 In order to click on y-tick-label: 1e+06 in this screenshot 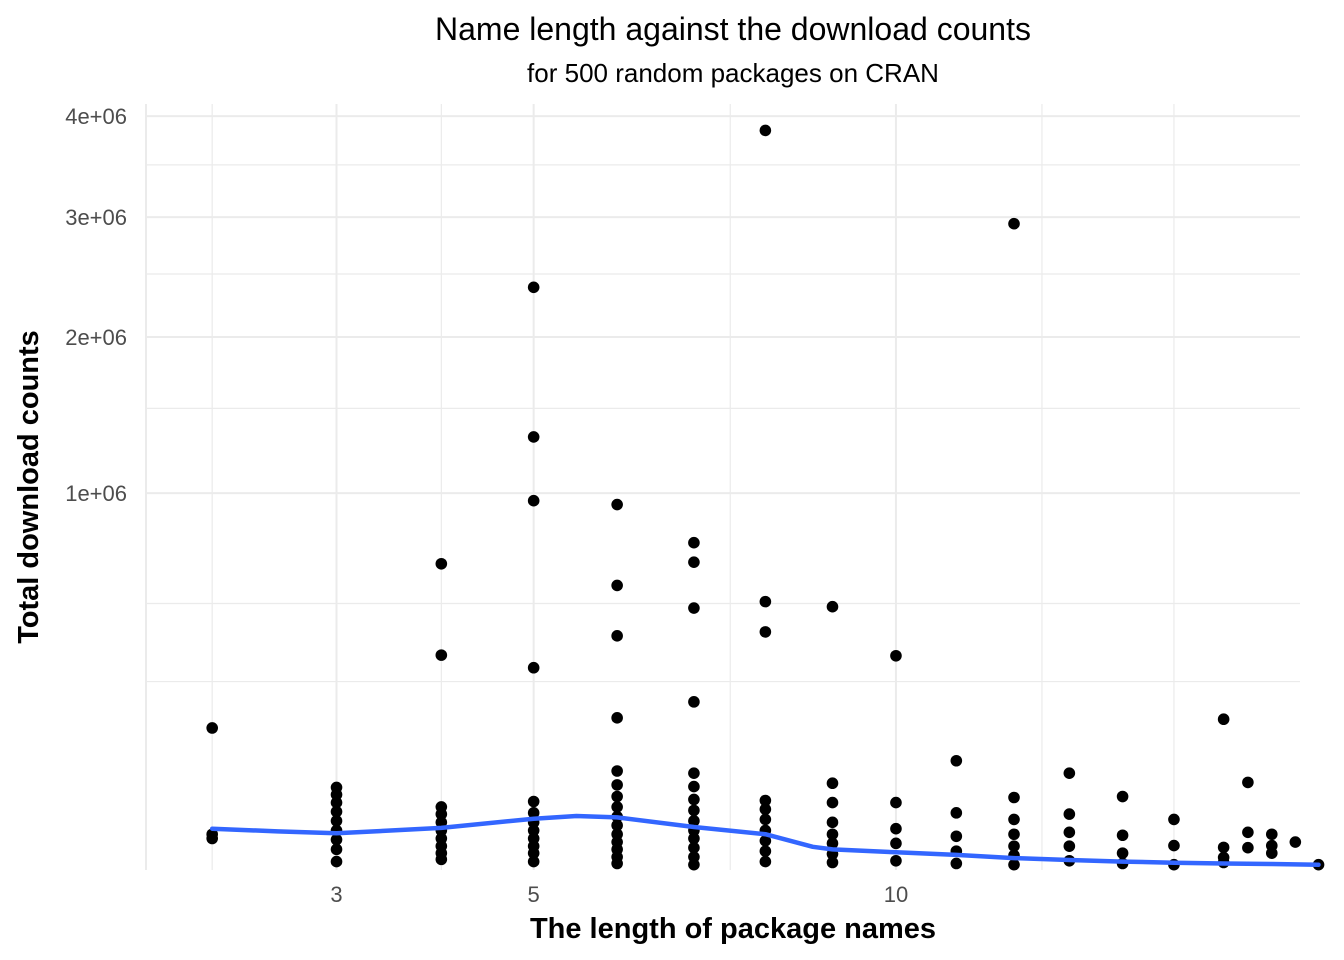, I will do `click(96, 493)`.